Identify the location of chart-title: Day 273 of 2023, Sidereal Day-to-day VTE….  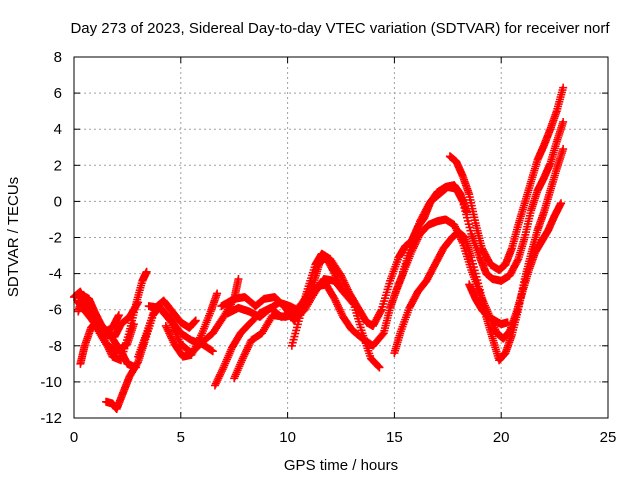
(340, 28).